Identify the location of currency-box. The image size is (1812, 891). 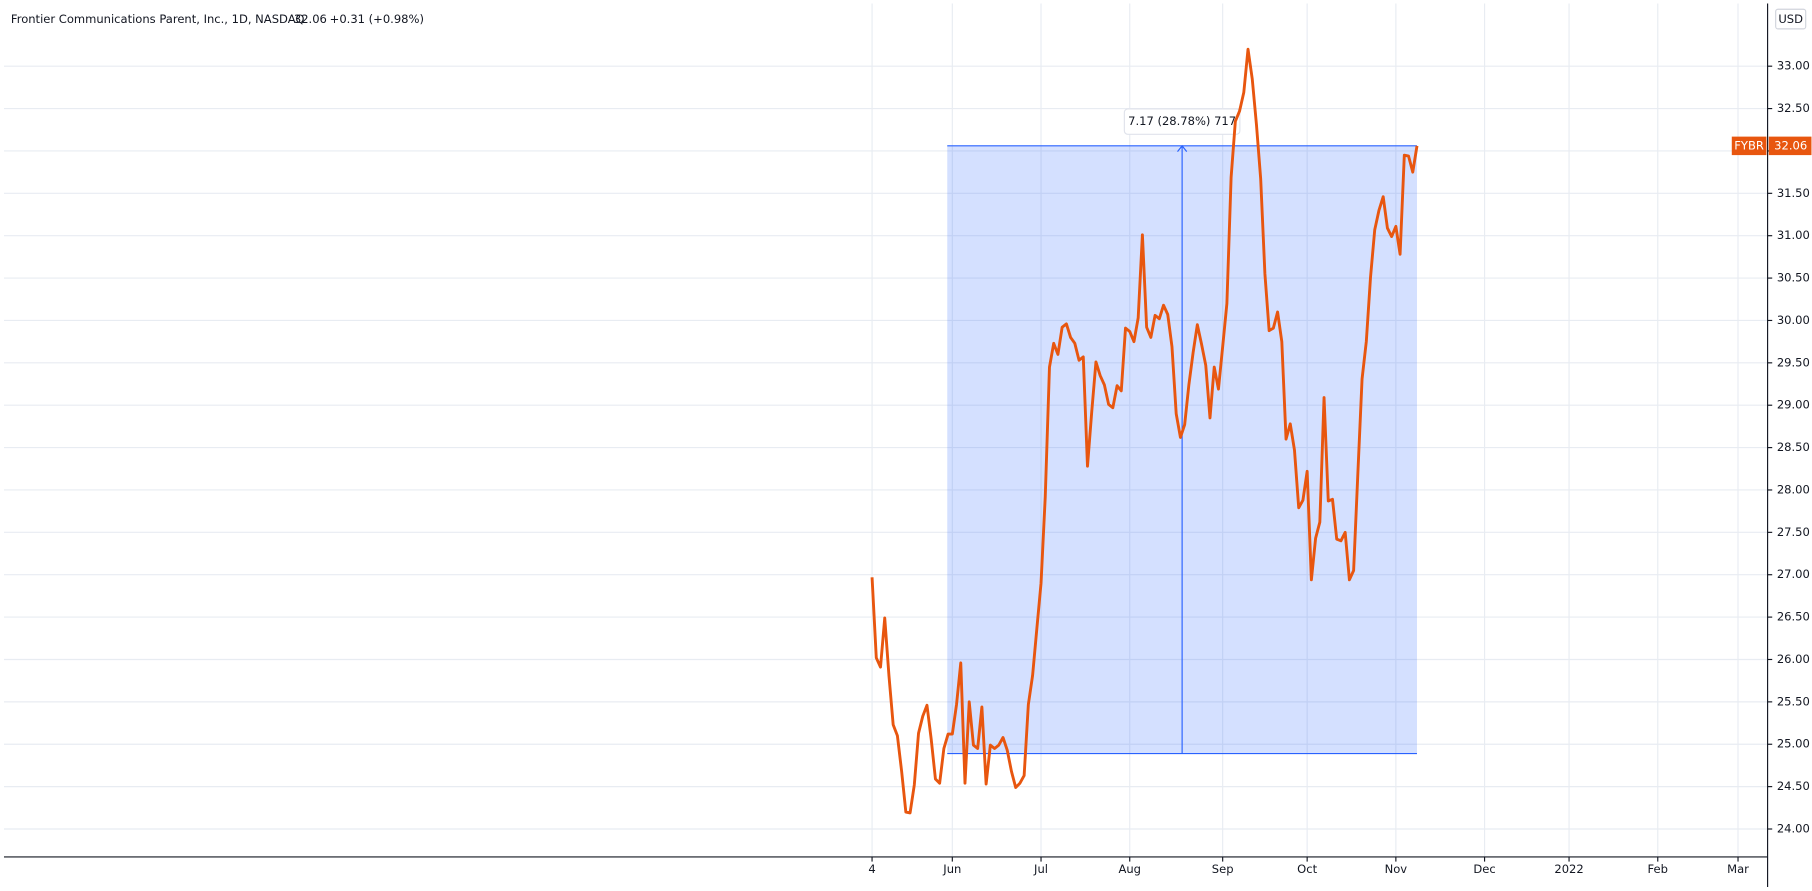
(1791, 19).